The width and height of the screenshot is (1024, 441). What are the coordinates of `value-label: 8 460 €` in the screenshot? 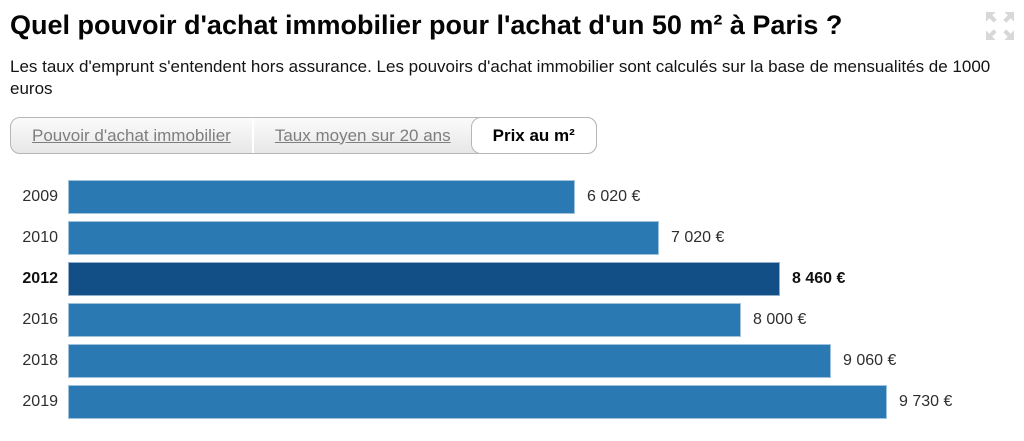 It's located at (819, 279).